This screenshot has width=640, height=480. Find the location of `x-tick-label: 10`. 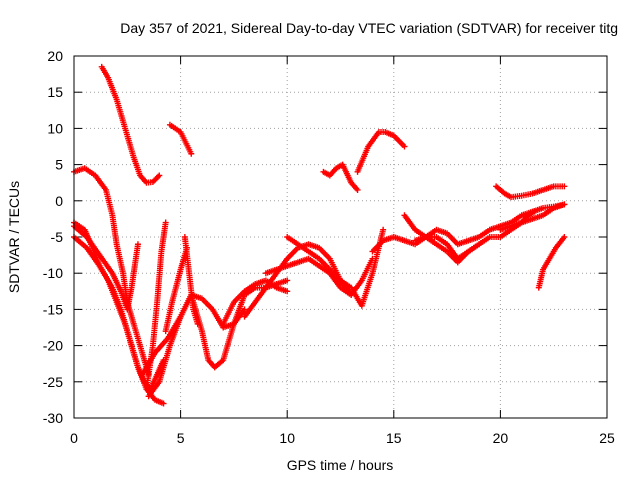

x-tick-label: 10 is located at coordinates (287, 438).